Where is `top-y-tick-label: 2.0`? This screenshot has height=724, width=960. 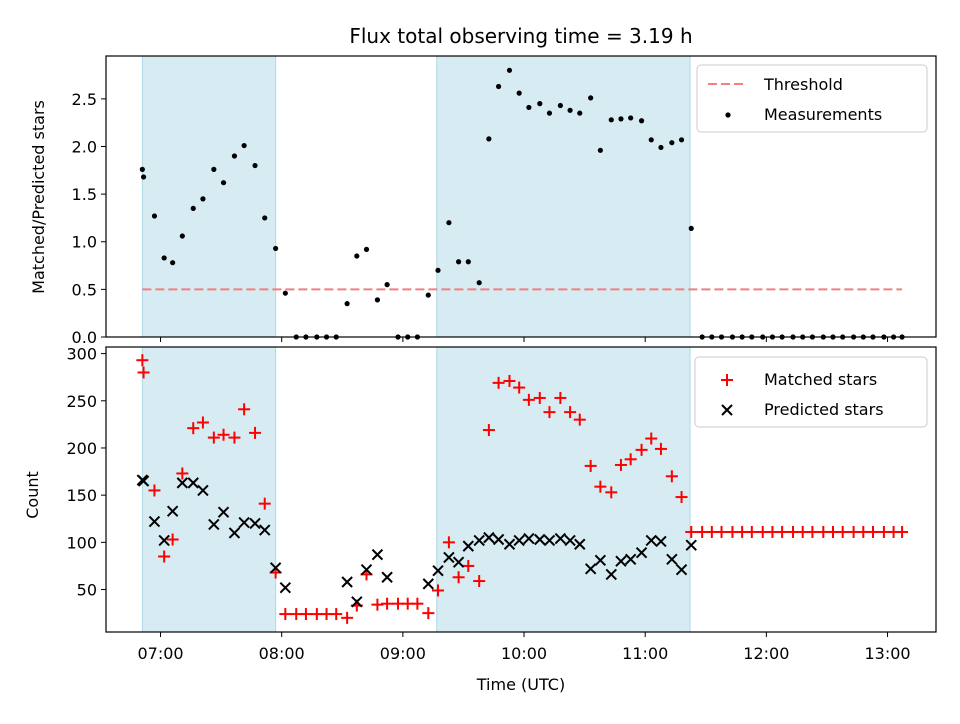 top-y-tick-label: 2.0 is located at coordinates (84, 146).